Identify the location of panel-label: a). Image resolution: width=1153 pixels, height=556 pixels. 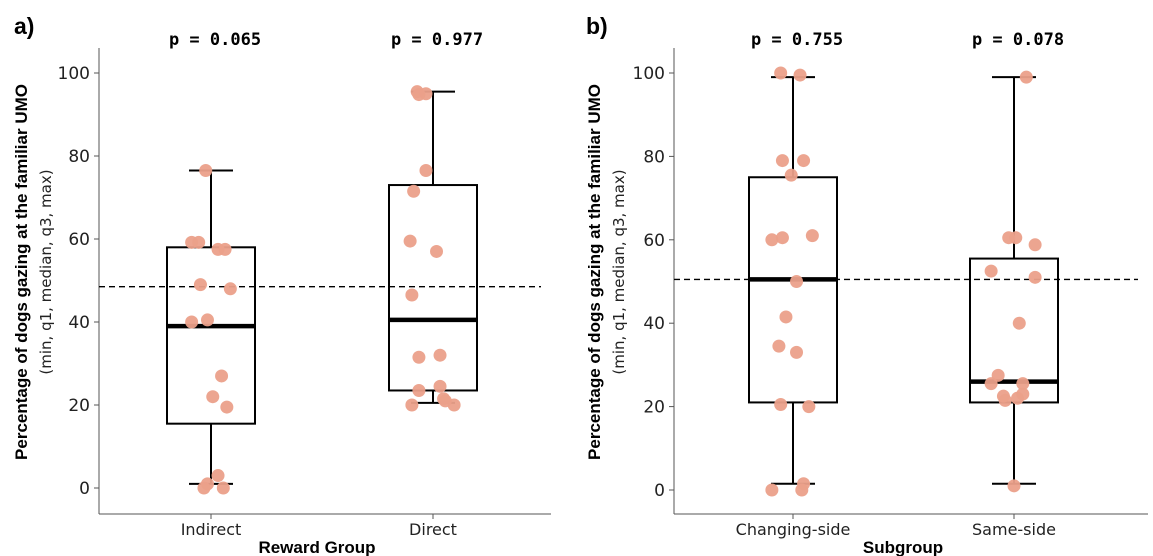
(24, 26).